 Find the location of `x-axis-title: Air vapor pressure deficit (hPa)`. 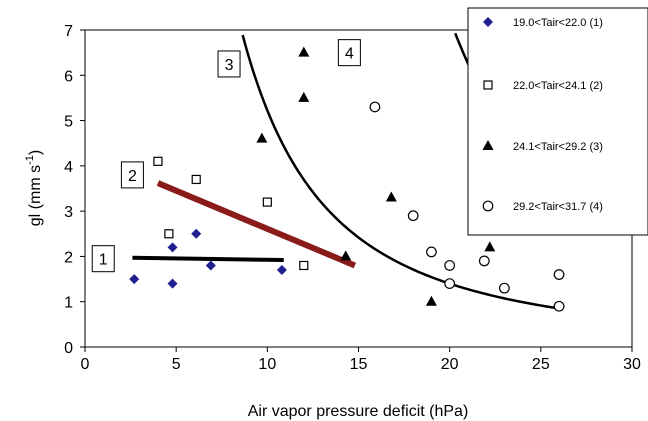

x-axis-title: Air vapor pressure deficit (hPa) is located at coordinates (358, 411).